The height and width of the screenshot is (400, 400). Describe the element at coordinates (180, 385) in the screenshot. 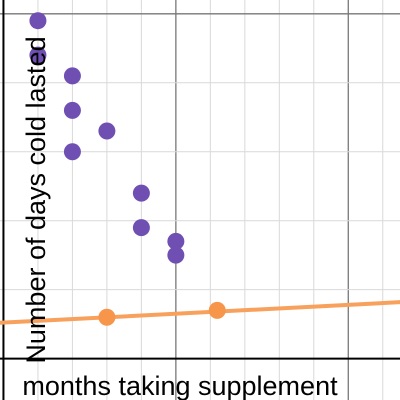

I see `x-axis-label: months taking supplement` at that location.